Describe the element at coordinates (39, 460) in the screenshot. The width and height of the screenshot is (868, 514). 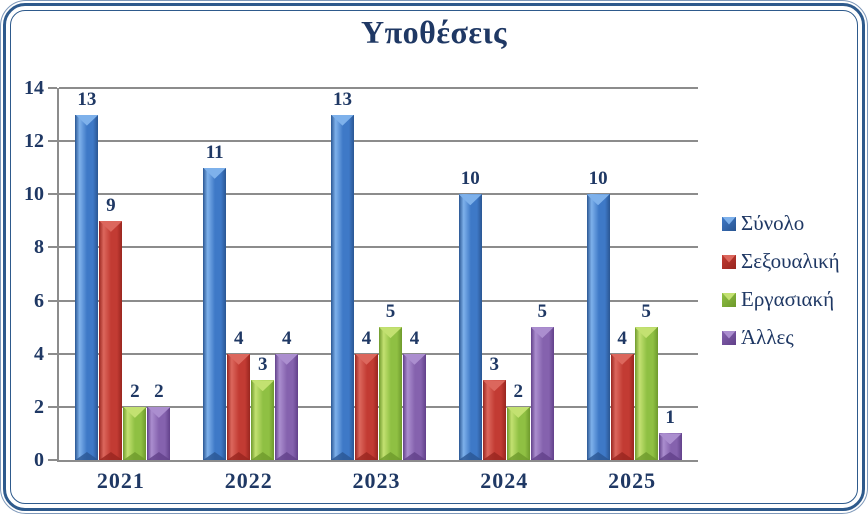
I see `y-tick-label: 0` at that location.